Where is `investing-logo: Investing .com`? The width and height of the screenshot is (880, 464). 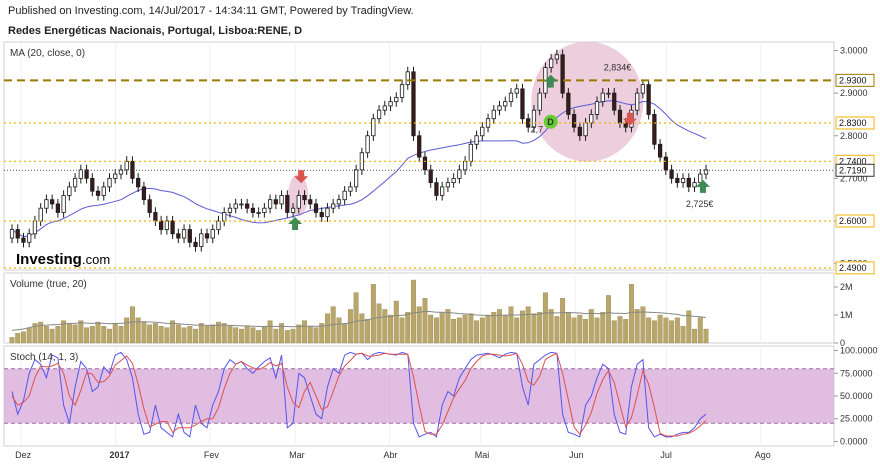
investing-logo: Investing .com is located at coordinates (63, 259).